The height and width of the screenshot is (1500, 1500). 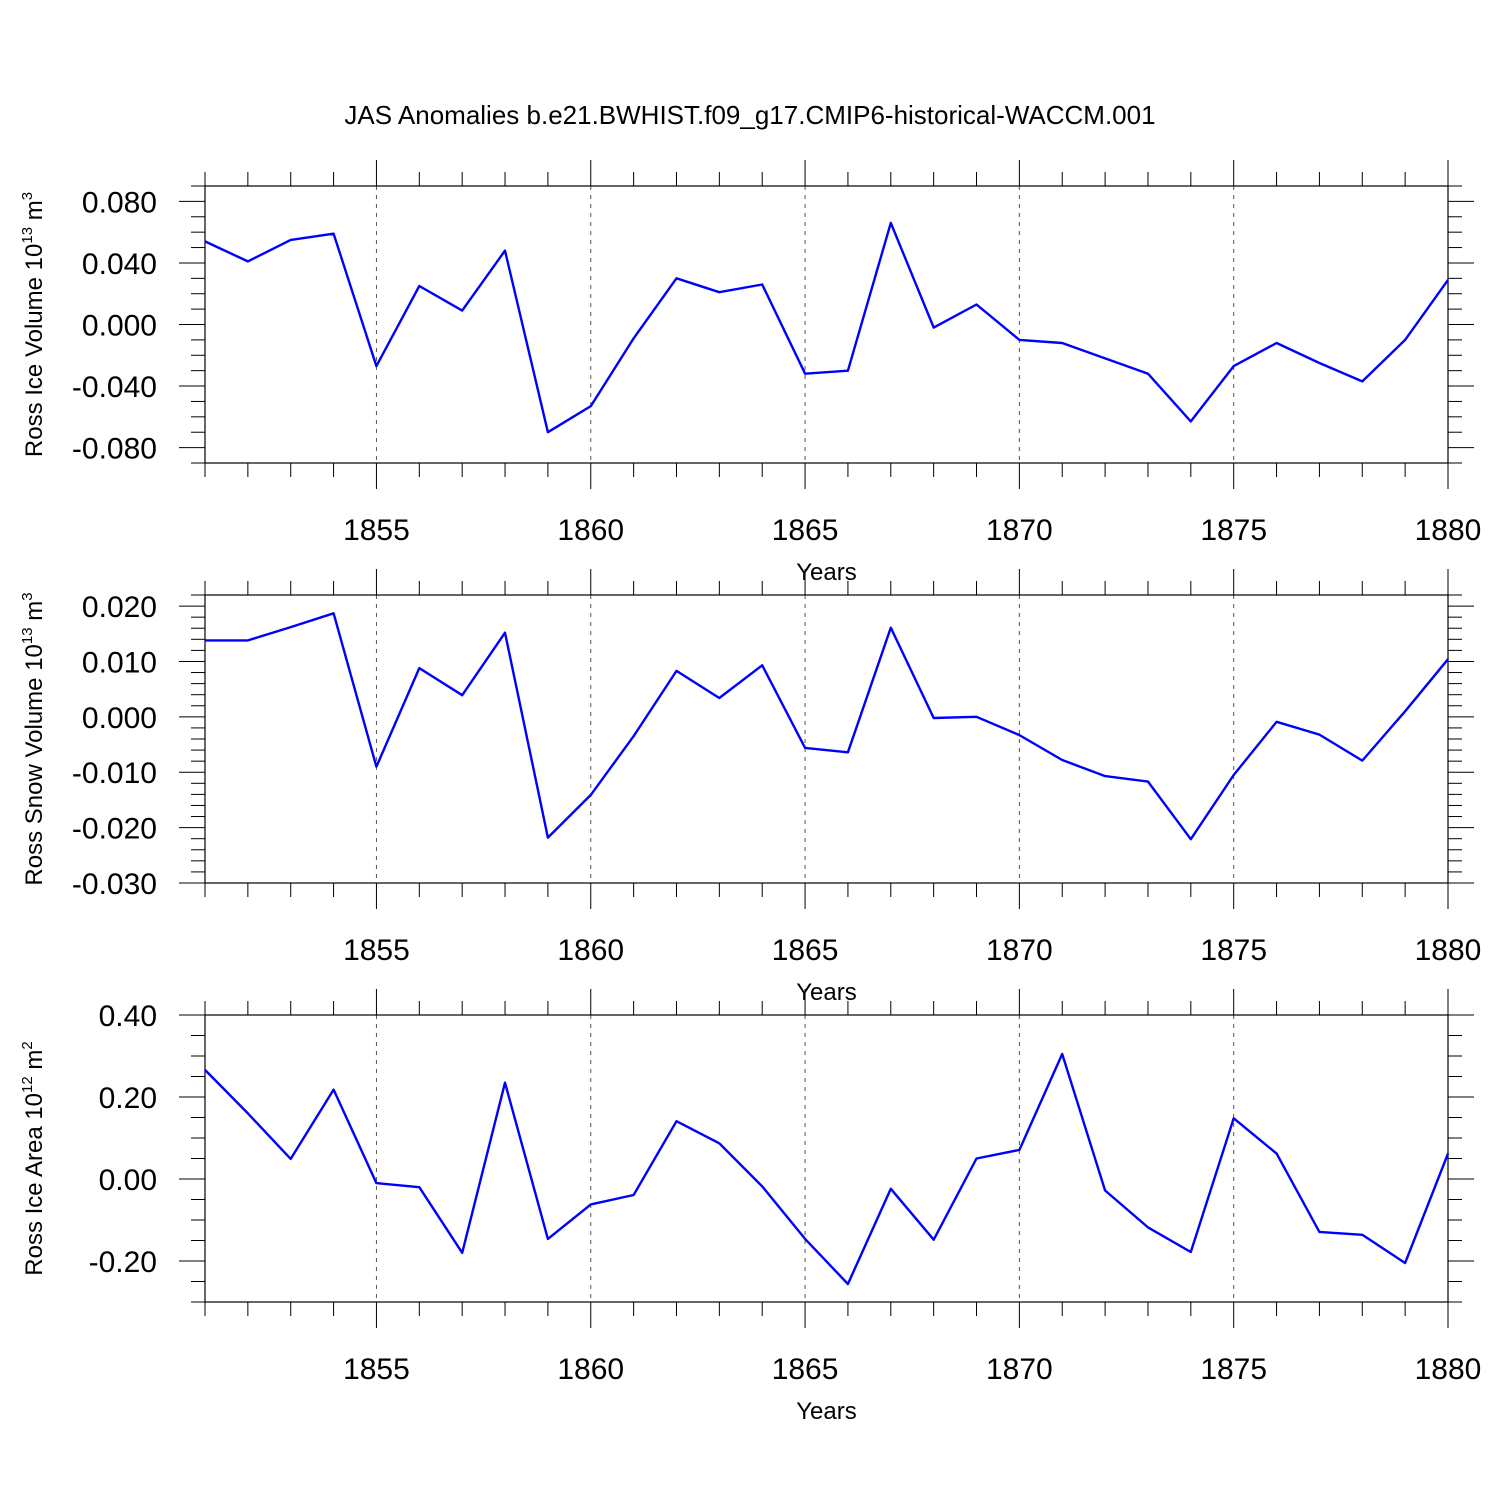 What do you see at coordinates (128, 1016) in the screenshot?
I see `y-tick-label: 0.40` at bounding box center [128, 1016].